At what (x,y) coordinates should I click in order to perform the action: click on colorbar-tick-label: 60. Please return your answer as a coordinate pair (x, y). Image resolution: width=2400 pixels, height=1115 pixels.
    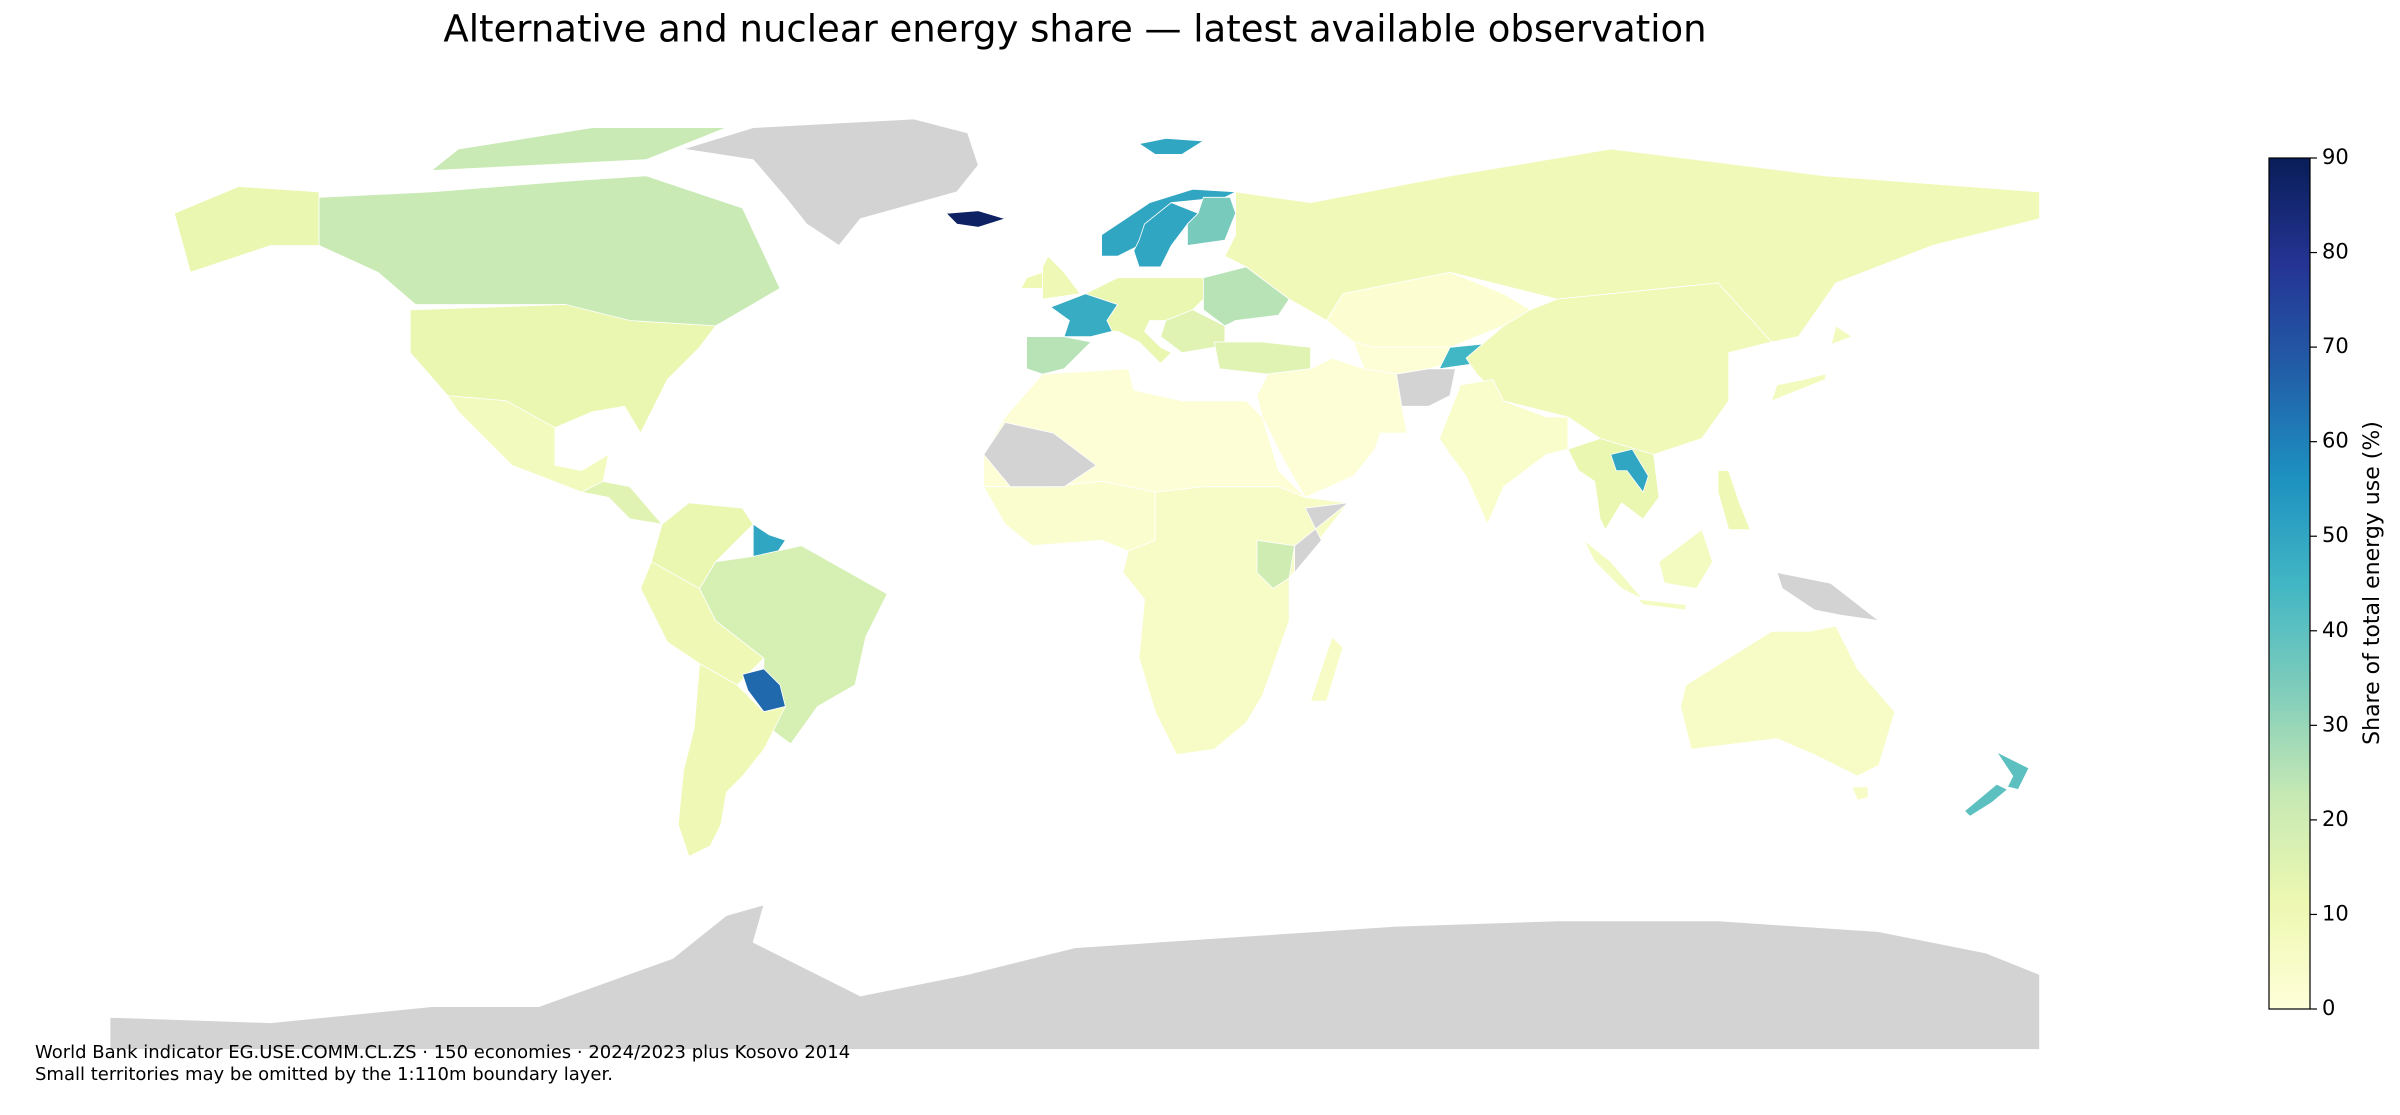
    Looking at the image, I should click on (2335, 441).